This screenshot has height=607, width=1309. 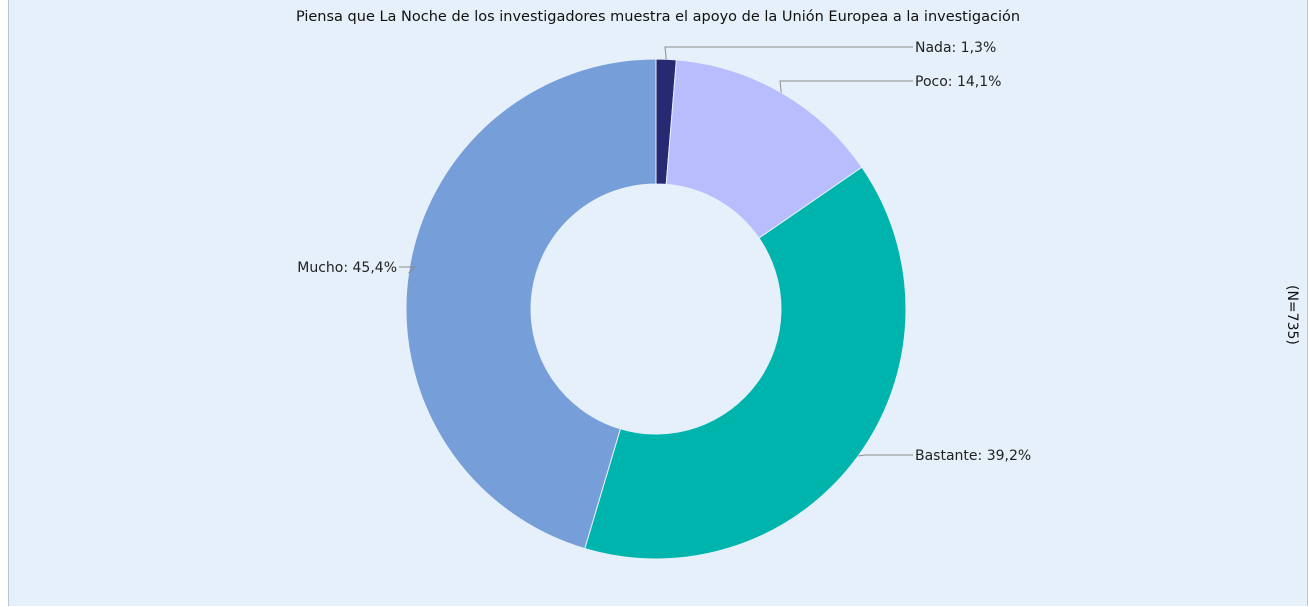 What do you see at coordinates (846, 86) in the screenshot?
I see `leader-line-poco` at bounding box center [846, 86].